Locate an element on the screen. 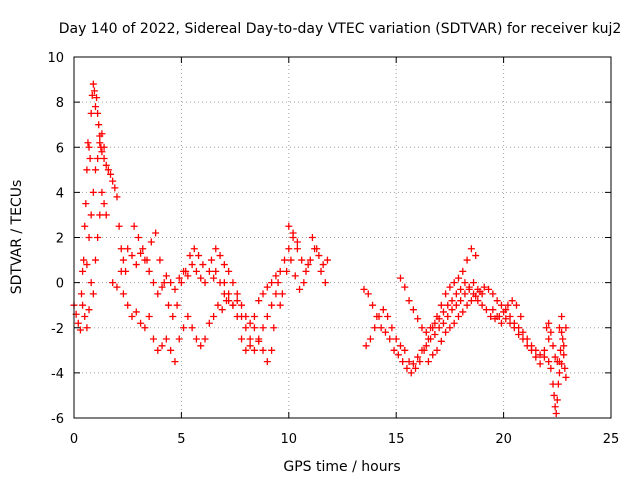  x-tick-label: 20 is located at coordinates (503, 439).